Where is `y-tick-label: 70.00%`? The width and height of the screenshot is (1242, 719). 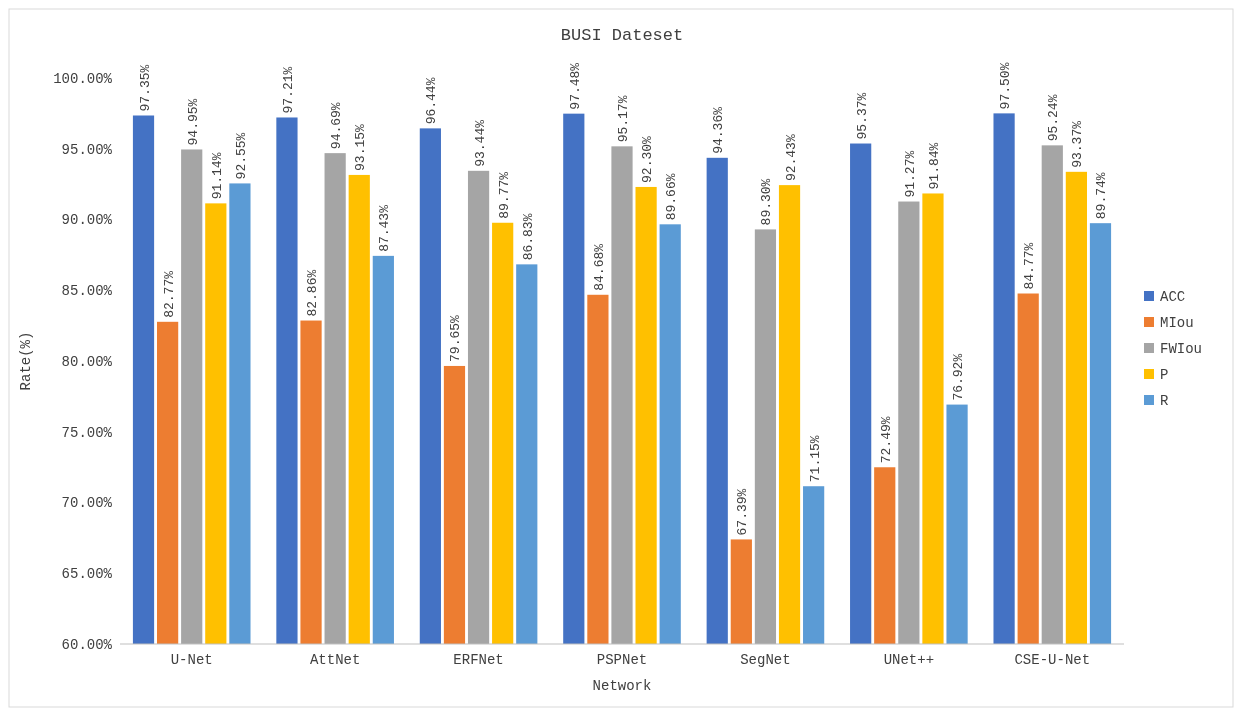 y-tick-label: 70.00% is located at coordinates (87, 503).